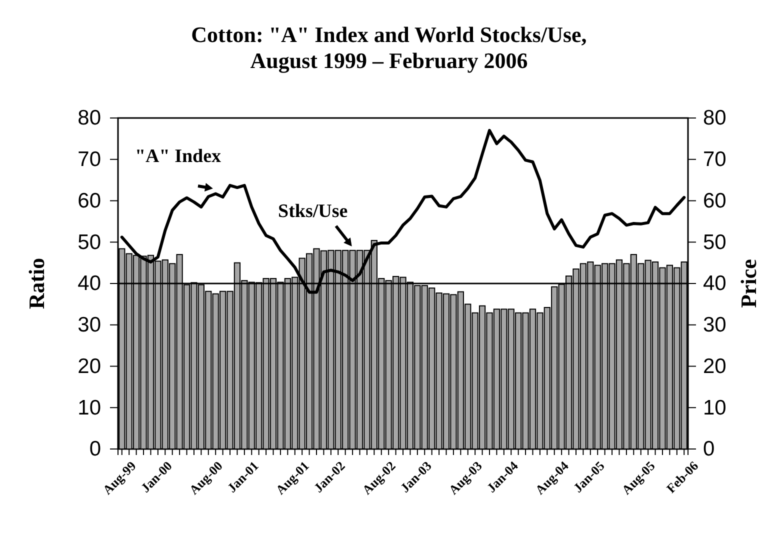  What do you see at coordinates (714, 118) in the screenshot?
I see `y2-tick-label: 80` at bounding box center [714, 118].